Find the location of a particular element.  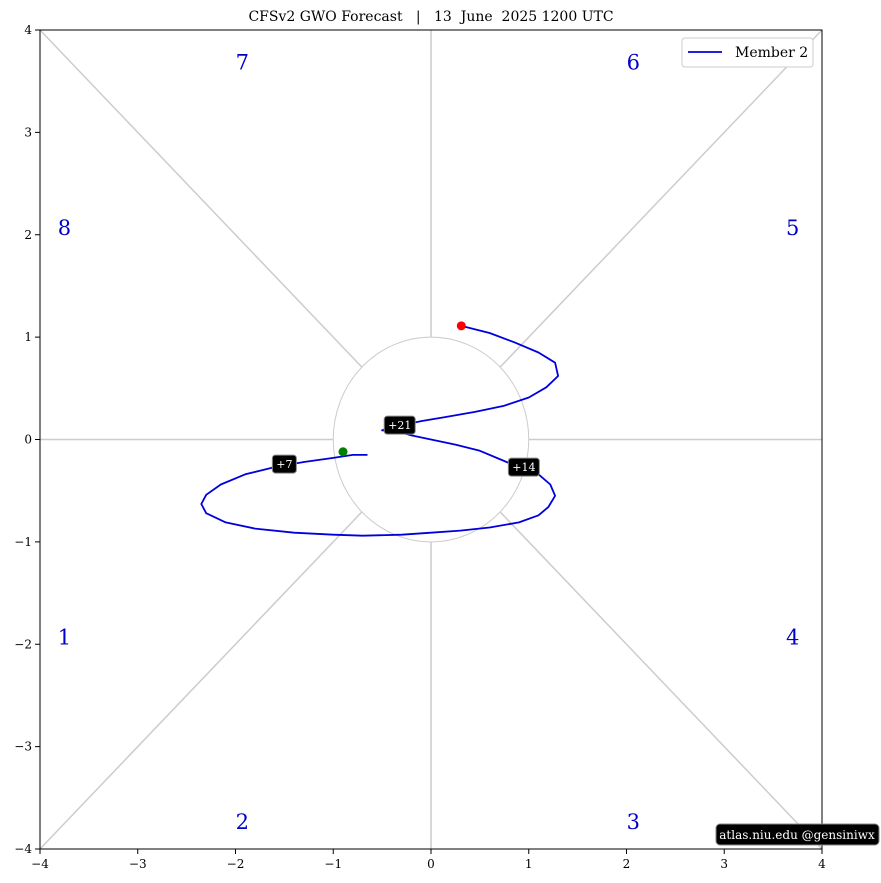

legend: Member 2 is located at coordinates (747, 52).